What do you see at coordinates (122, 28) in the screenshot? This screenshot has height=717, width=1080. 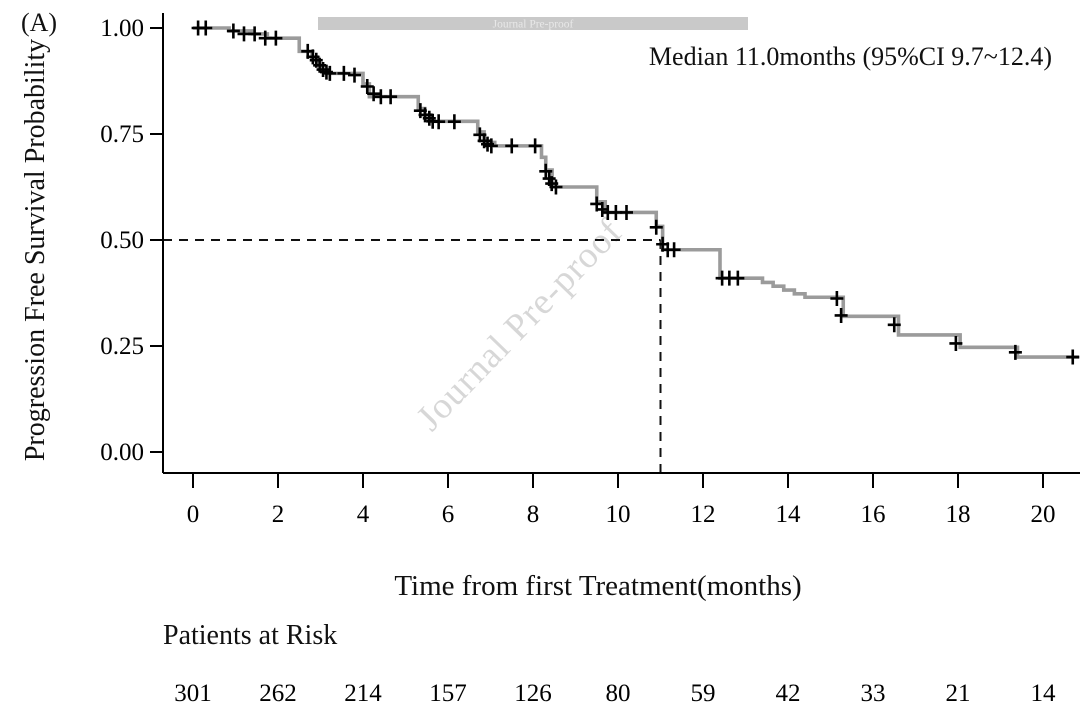 I see `svg-text: 1.00` at bounding box center [122, 28].